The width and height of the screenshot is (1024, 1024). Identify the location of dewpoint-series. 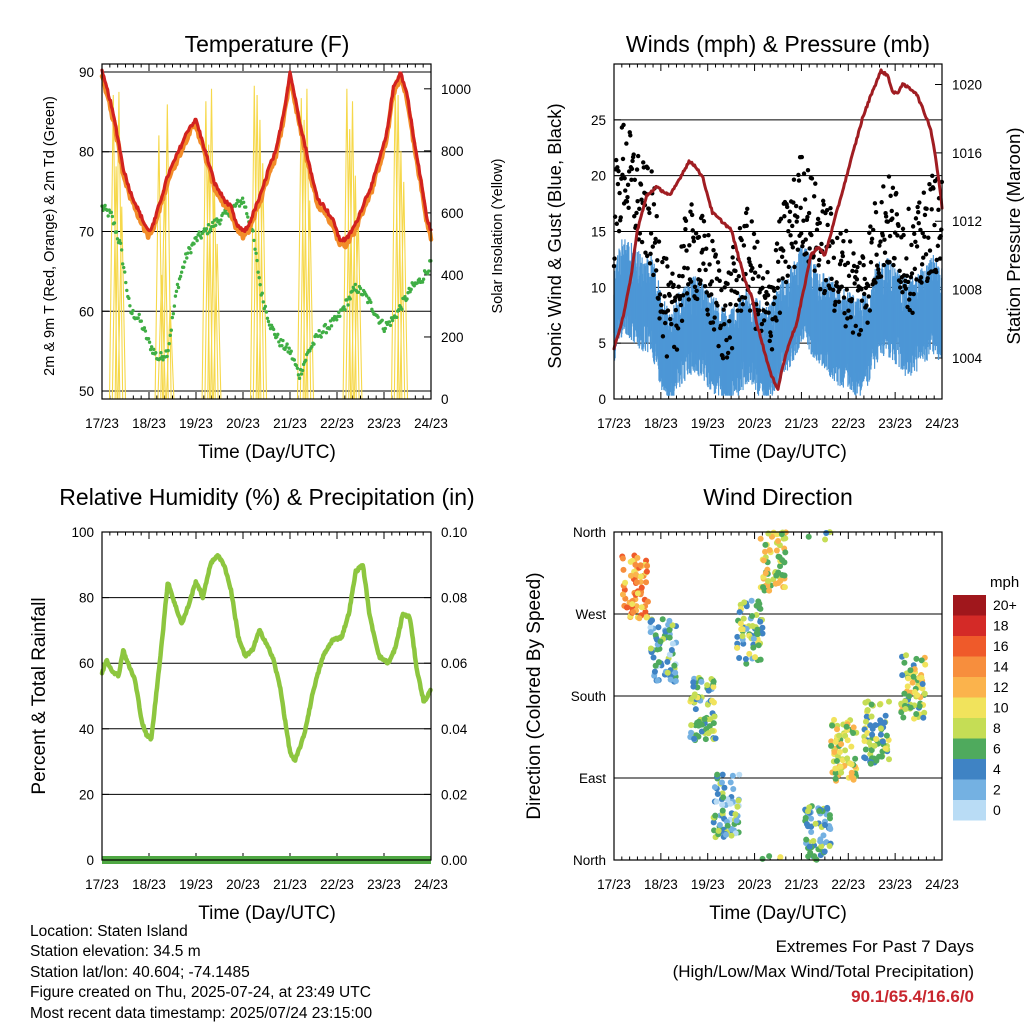
(266, 288).